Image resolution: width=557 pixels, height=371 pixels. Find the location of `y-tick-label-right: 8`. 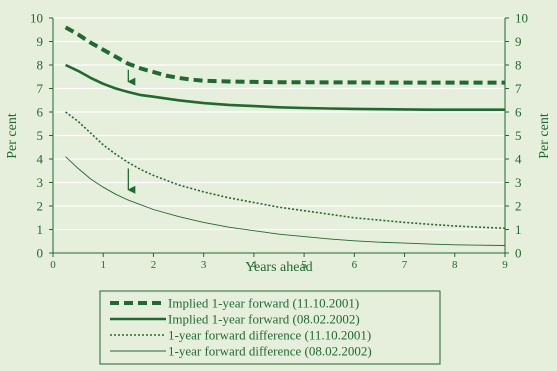

y-tick-label-right: 8 is located at coordinates (518, 65).